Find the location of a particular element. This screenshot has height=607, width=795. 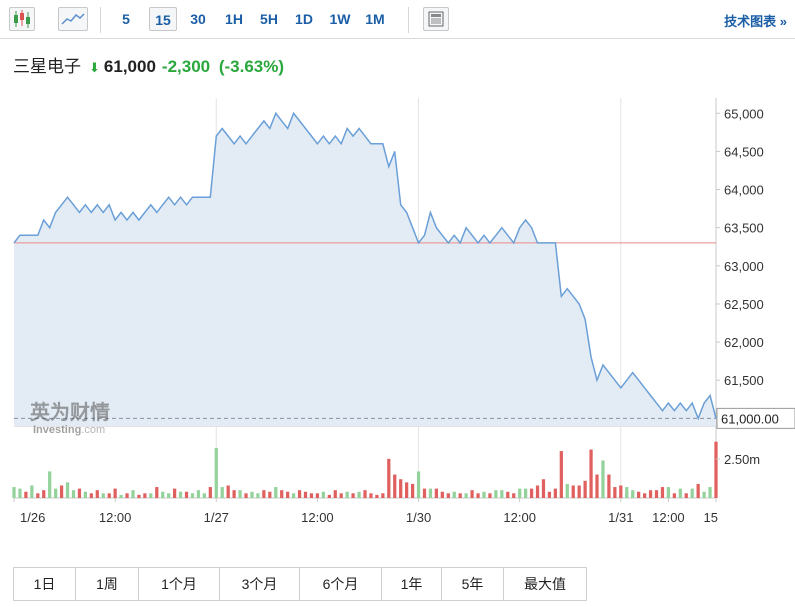

candlestick-chart-icon is located at coordinates (22, 19).